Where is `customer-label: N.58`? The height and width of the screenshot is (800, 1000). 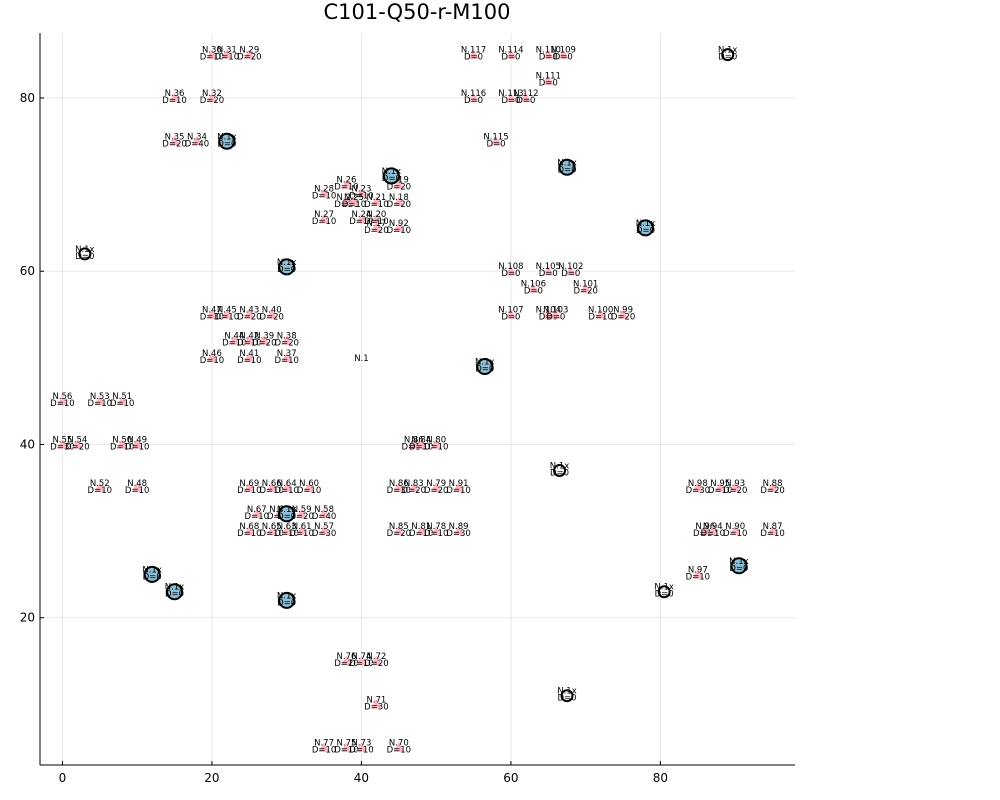
customer-label: N.58 is located at coordinates (324, 510).